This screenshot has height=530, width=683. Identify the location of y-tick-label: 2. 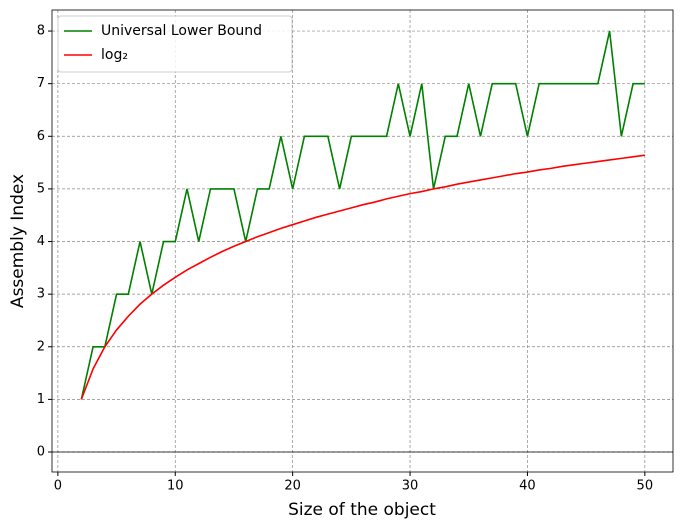
(41, 346).